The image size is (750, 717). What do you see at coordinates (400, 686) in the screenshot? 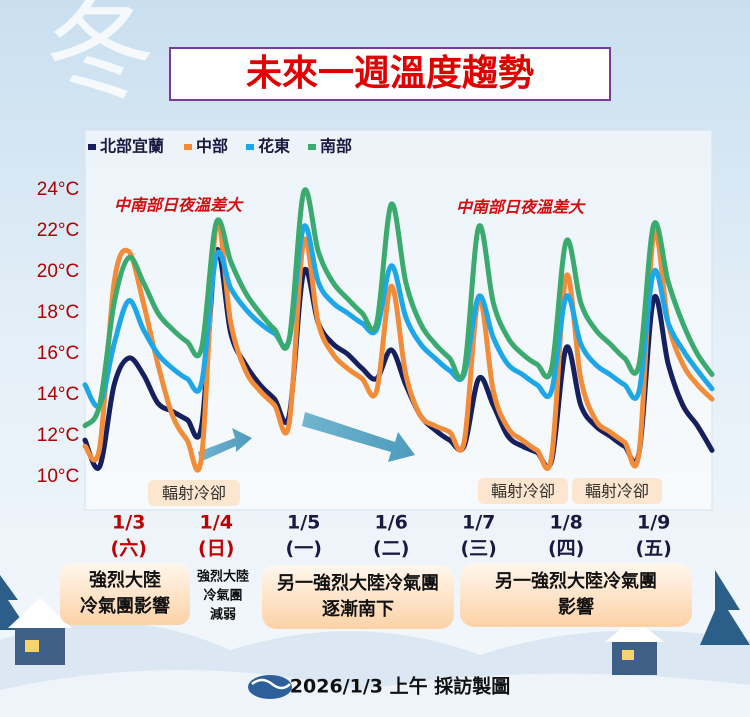
I see `footer: 2026/1/3 上午 採訪製圖` at bounding box center [400, 686].